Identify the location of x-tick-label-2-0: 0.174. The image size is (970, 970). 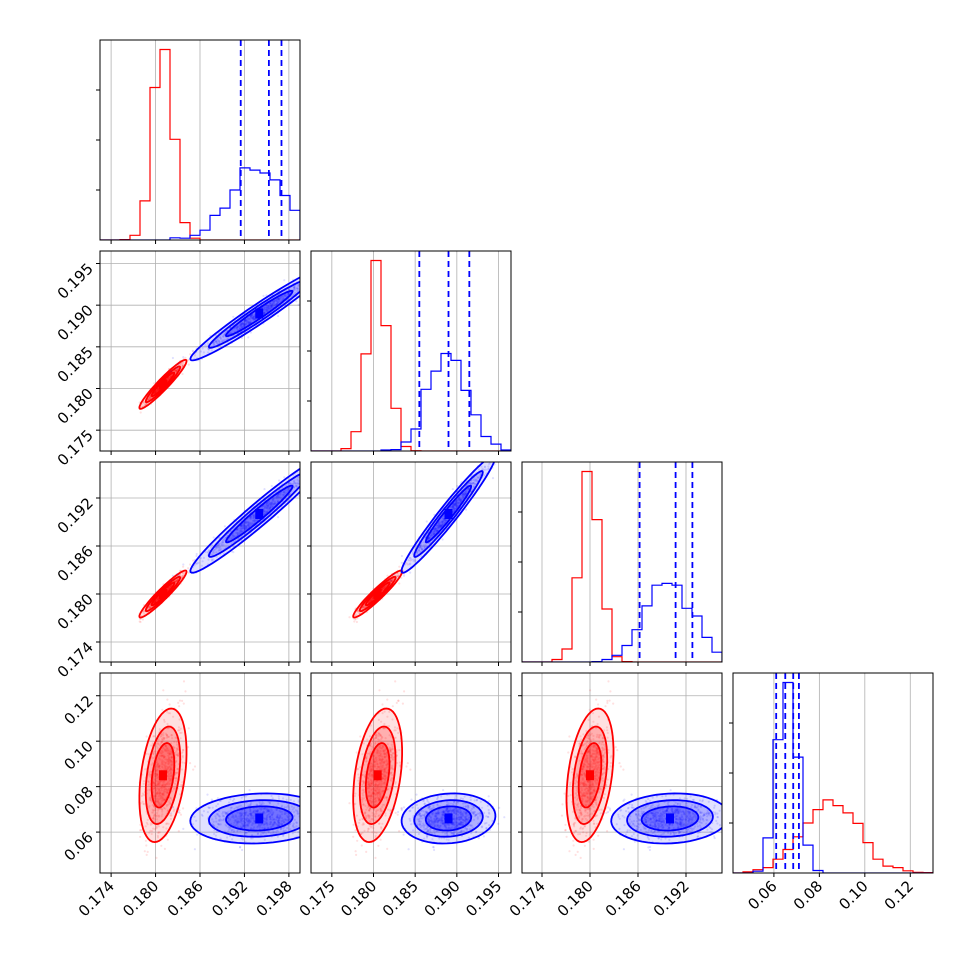
(527, 898).